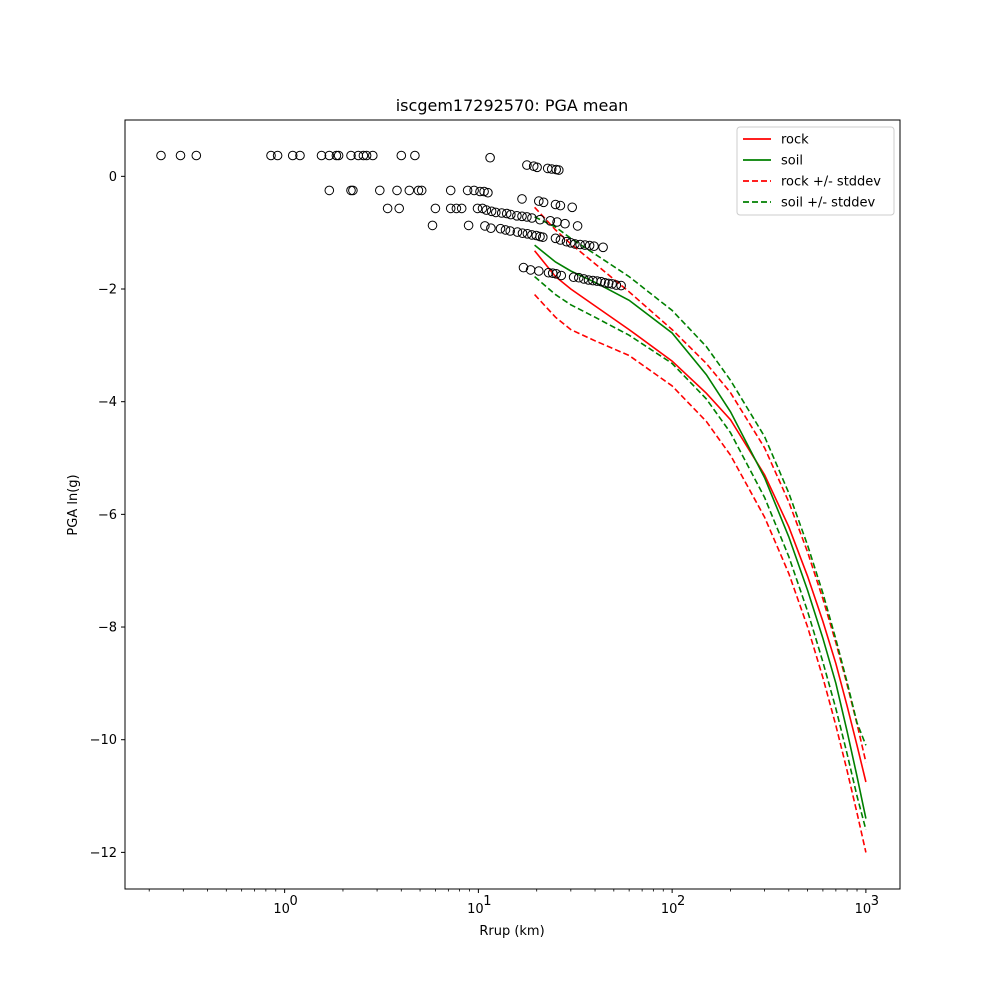  What do you see at coordinates (875, 901) in the screenshot?
I see `x-tick-exponent: 3` at bounding box center [875, 901].